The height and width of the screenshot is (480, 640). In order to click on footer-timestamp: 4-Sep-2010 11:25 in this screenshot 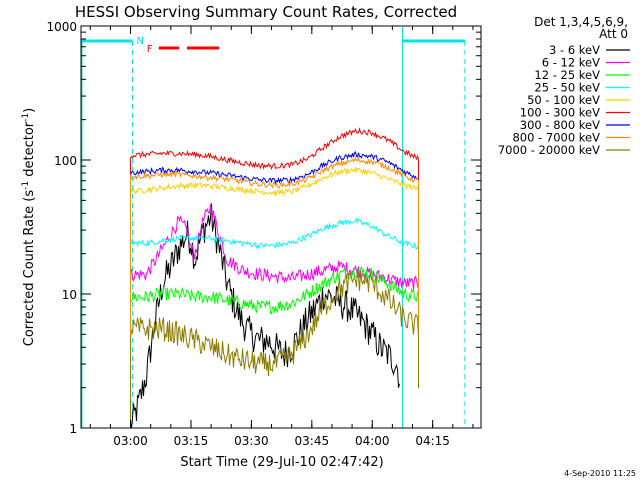, I will do `click(600, 473)`.